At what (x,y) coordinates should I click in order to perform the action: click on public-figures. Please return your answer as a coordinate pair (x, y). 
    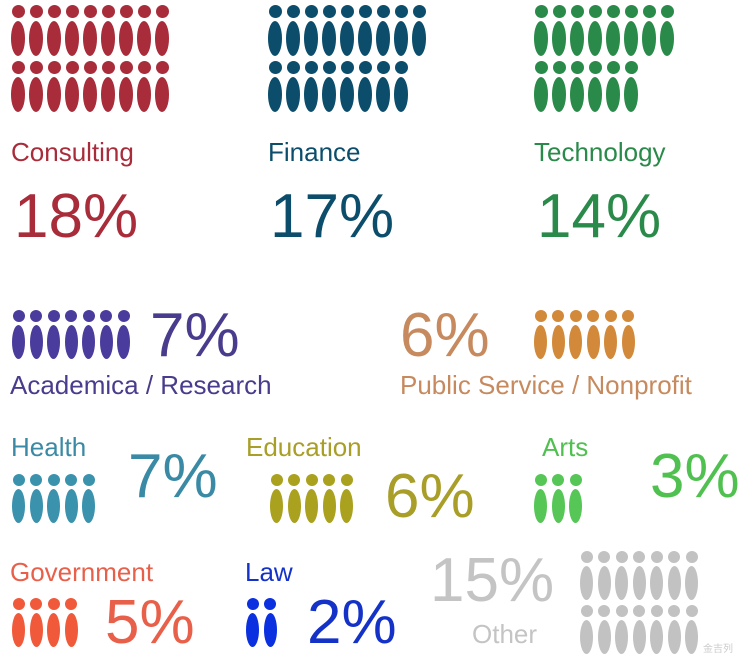
    Looking at the image, I should click on (584, 334).